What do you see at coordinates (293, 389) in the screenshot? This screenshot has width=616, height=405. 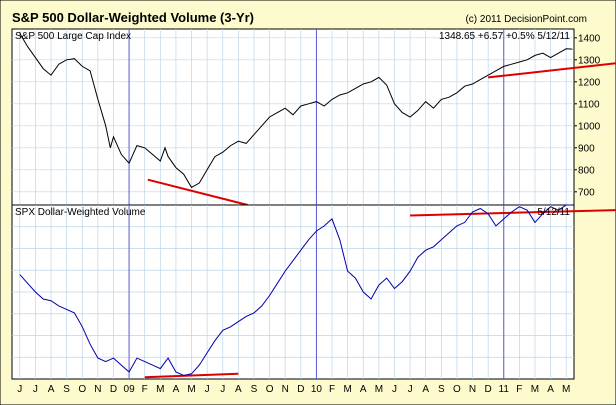 I see `x-axis: J J A S O N D 09 F M A M J J A S O N D 10 F M A M J J A S O N D 11 F M A M` at bounding box center [293, 389].